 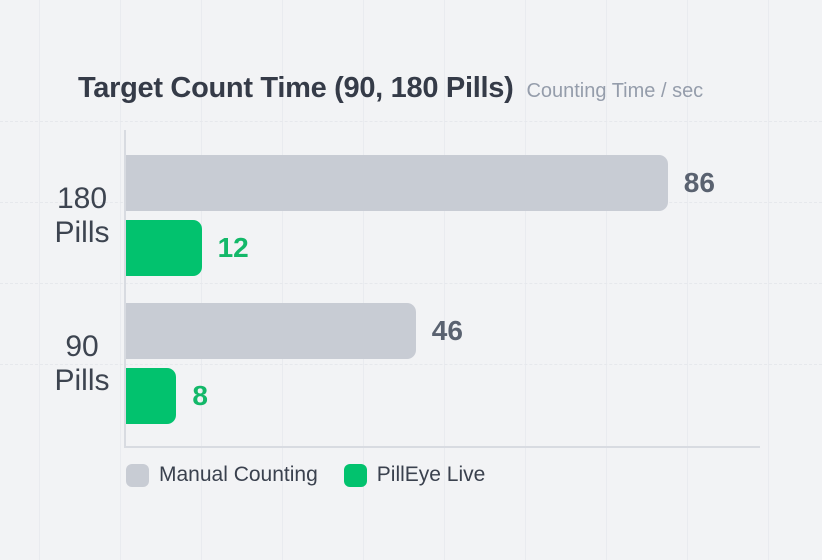 What do you see at coordinates (238, 474) in the screenshot?
I see `legend-label-manual: Manual Counting` at bounding box center [238, 474].